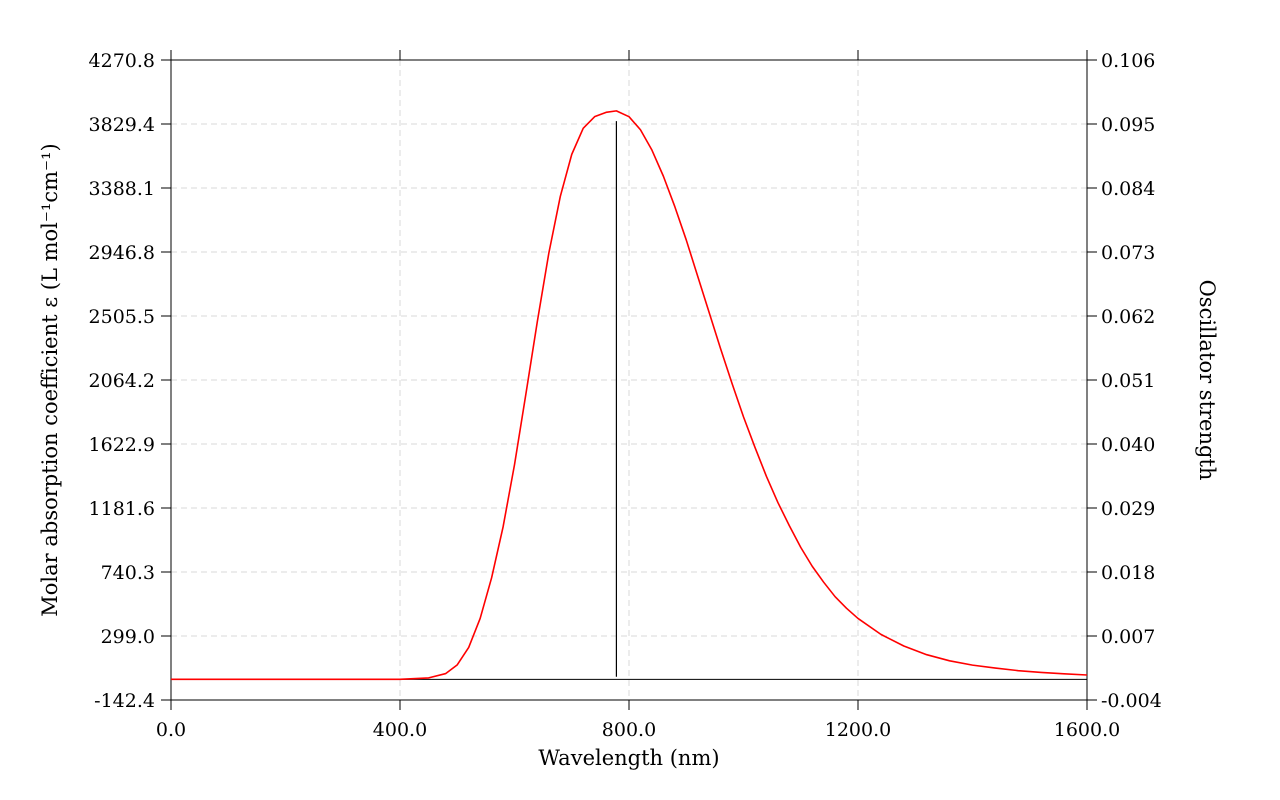  What do you see at coordinates (122, 189) in the screenshot?
I see `y-left-tick-label: 3388.1` at bounding box center [122, 189].